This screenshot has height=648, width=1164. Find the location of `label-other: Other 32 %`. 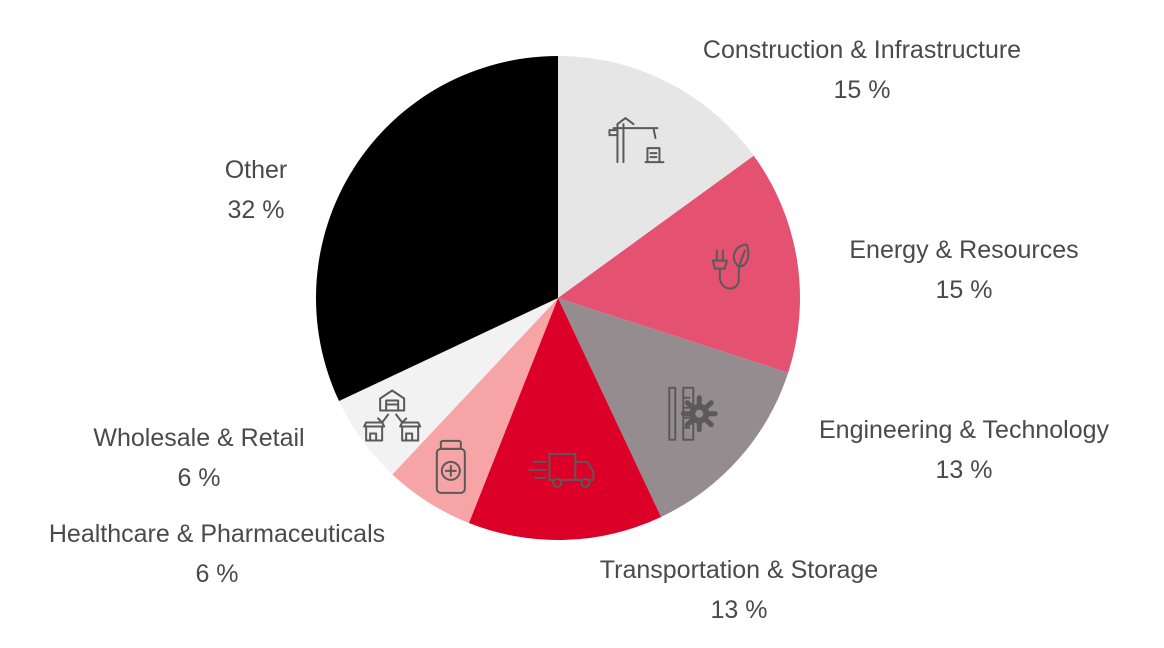

label-other: Other 32 % is located at coordinates (256, 190).